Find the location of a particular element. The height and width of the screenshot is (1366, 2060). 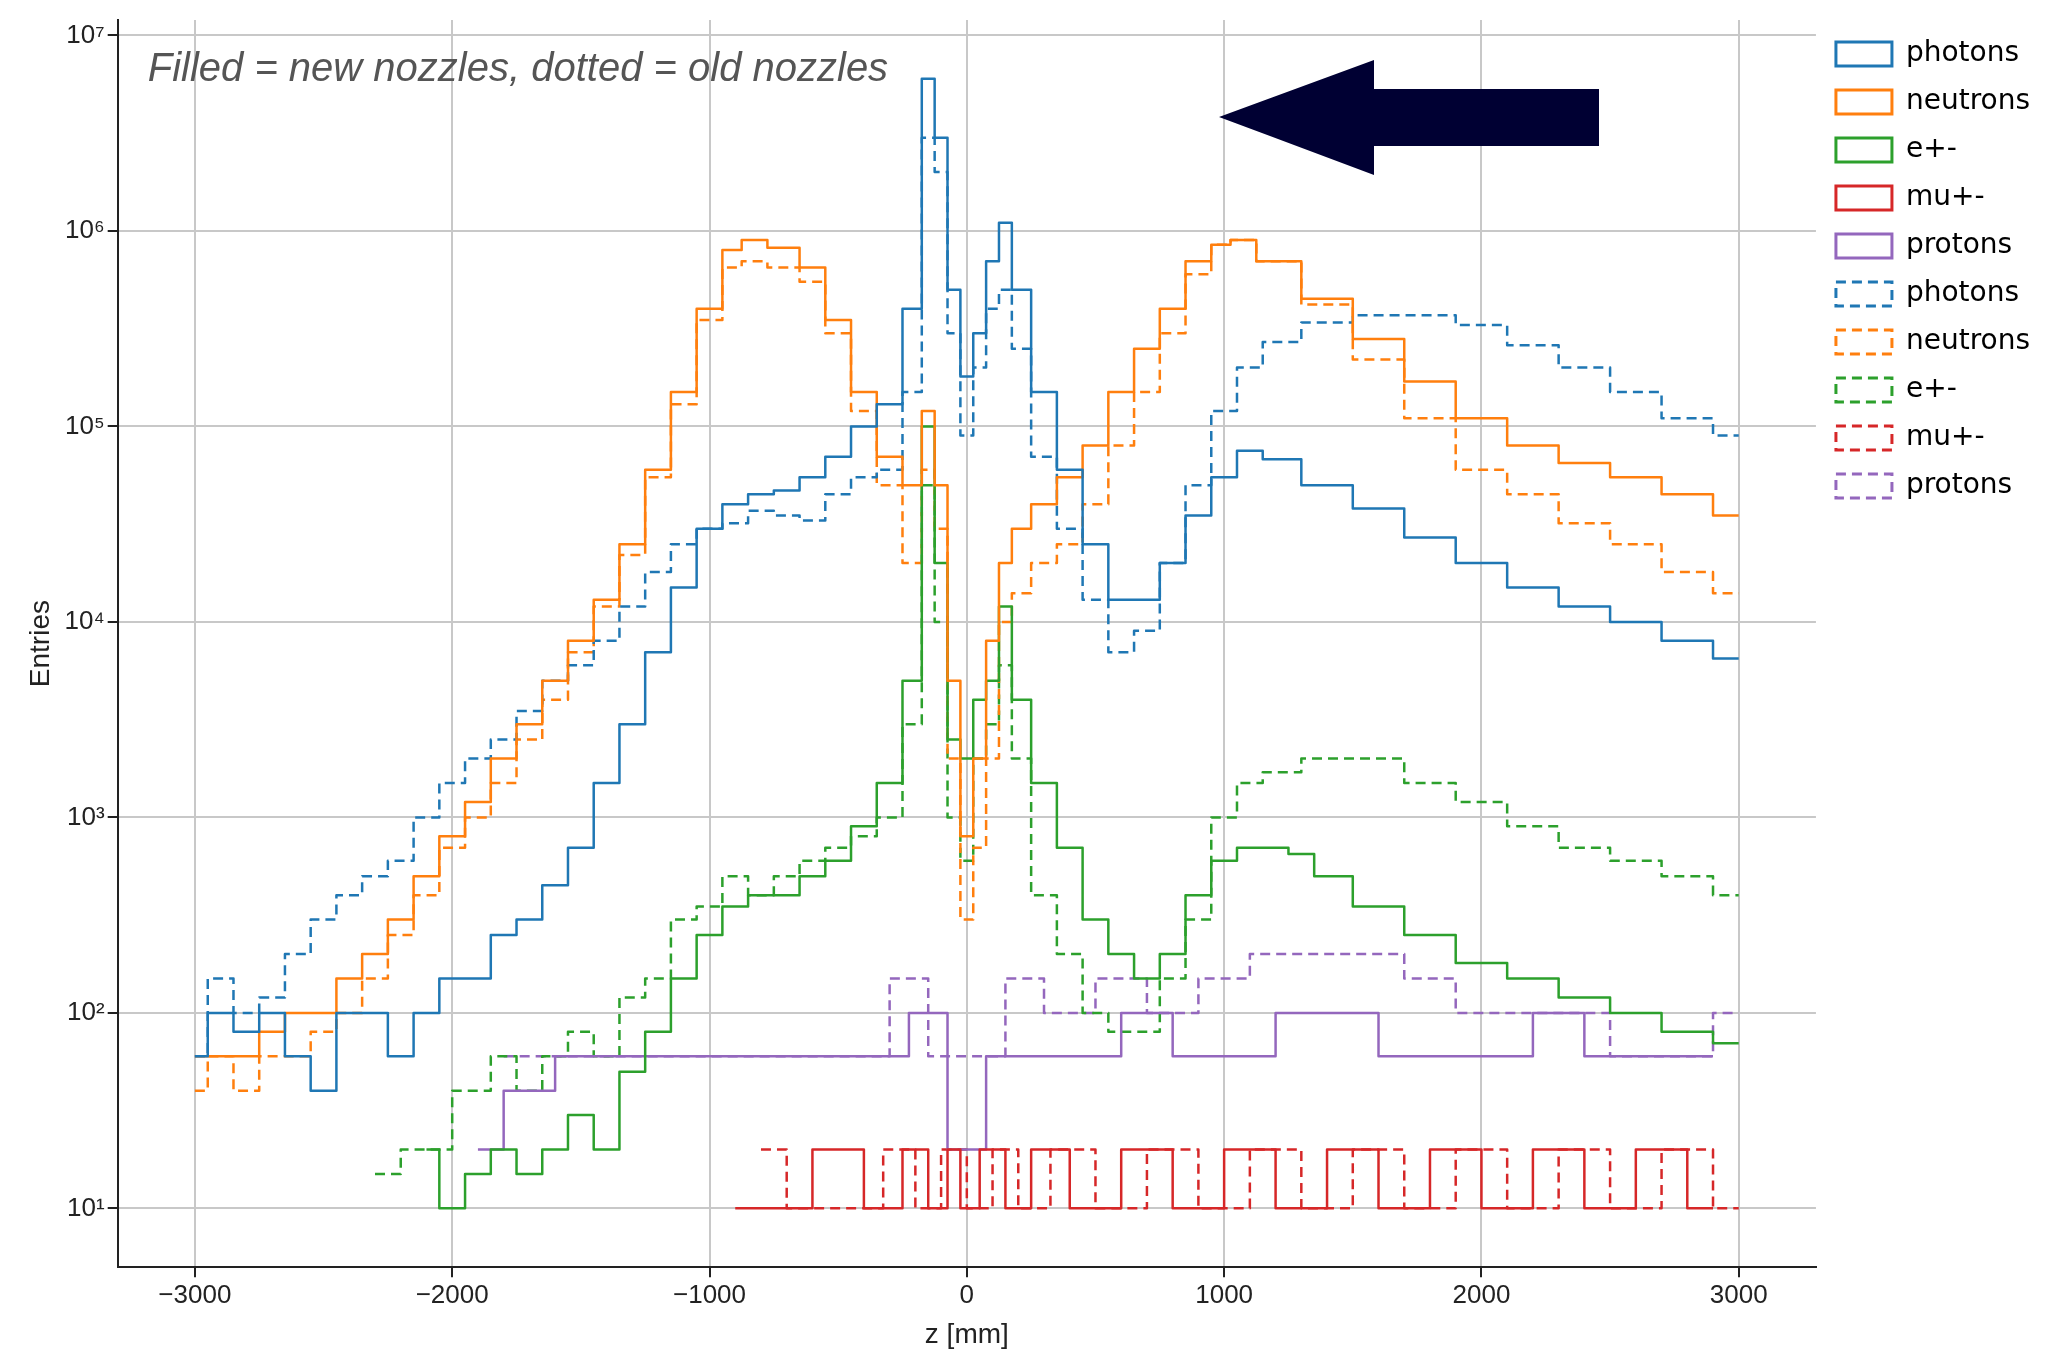

x-tick-label: 3000 is located at coordinates (1738, 1293).